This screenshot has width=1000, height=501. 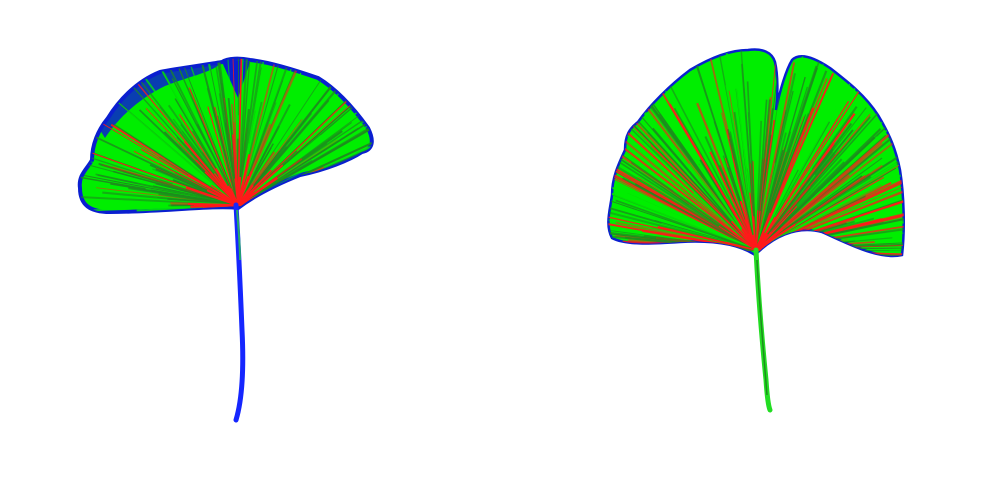 What do you see at coordinates (762, 327) in the screenshot?
I see `leaf-right-petiole-shade` at bounding box center [762, 327].